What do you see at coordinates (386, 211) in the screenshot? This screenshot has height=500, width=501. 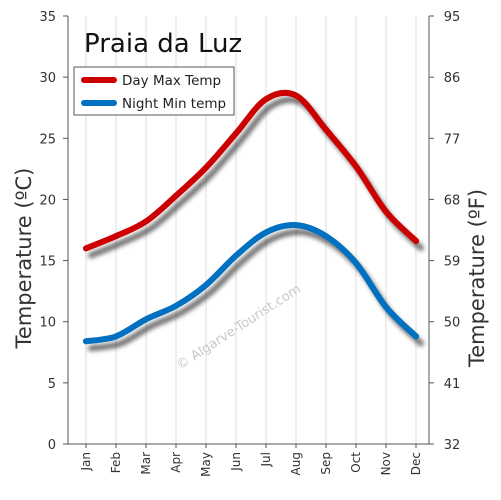 I see `data-point-day-max-nov` at bounding box center [386, 211].